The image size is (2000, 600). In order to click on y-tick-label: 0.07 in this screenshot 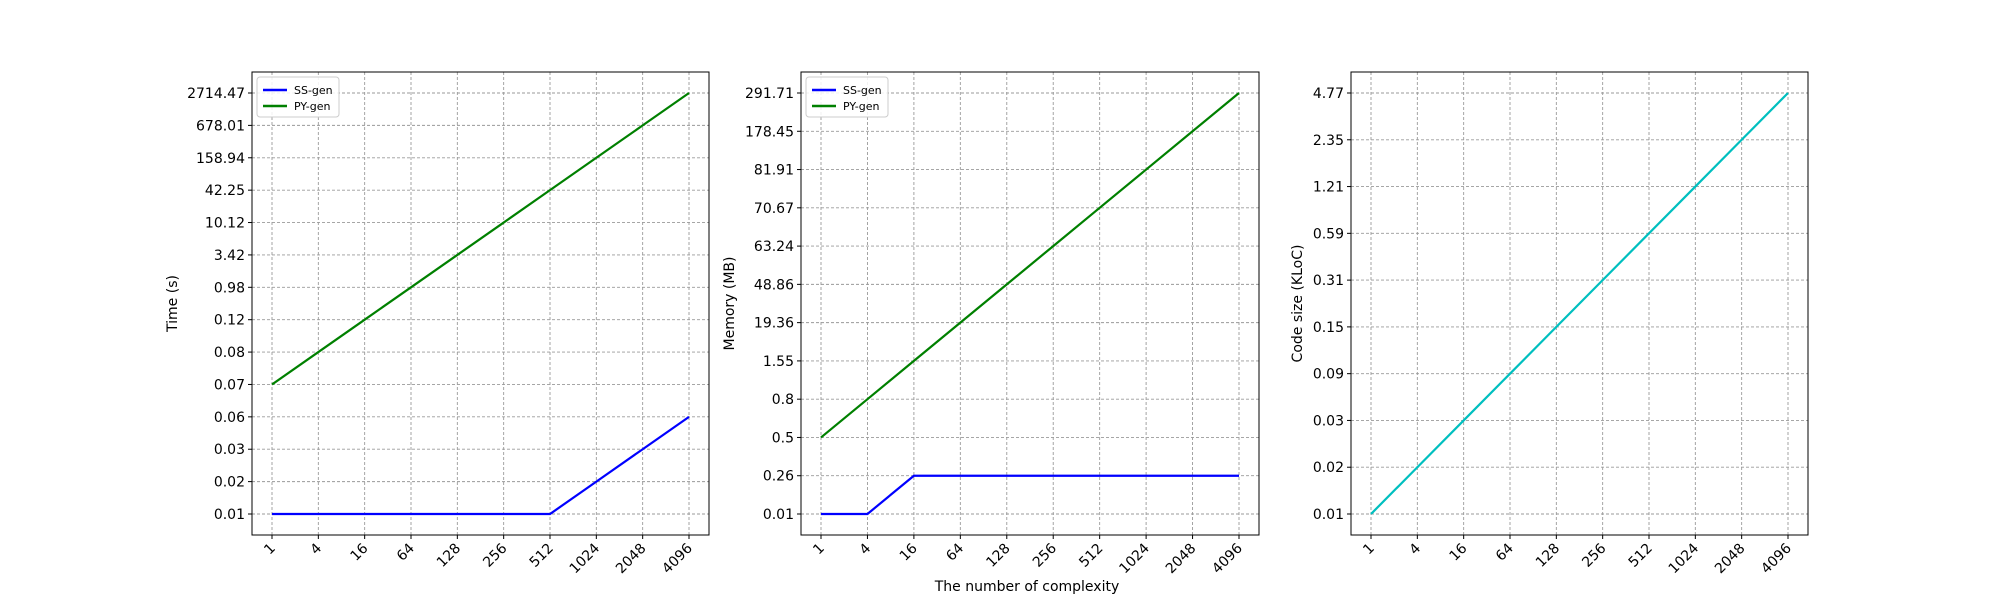, I will do `click(229, 385)`.